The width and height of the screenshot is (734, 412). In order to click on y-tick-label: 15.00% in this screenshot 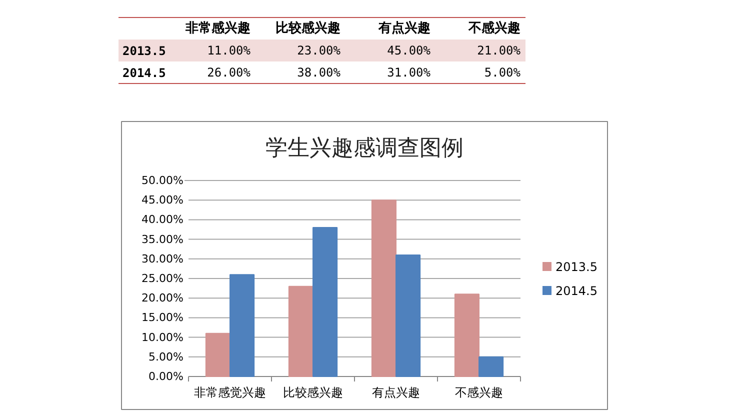, I will do `click(163, 317)`.